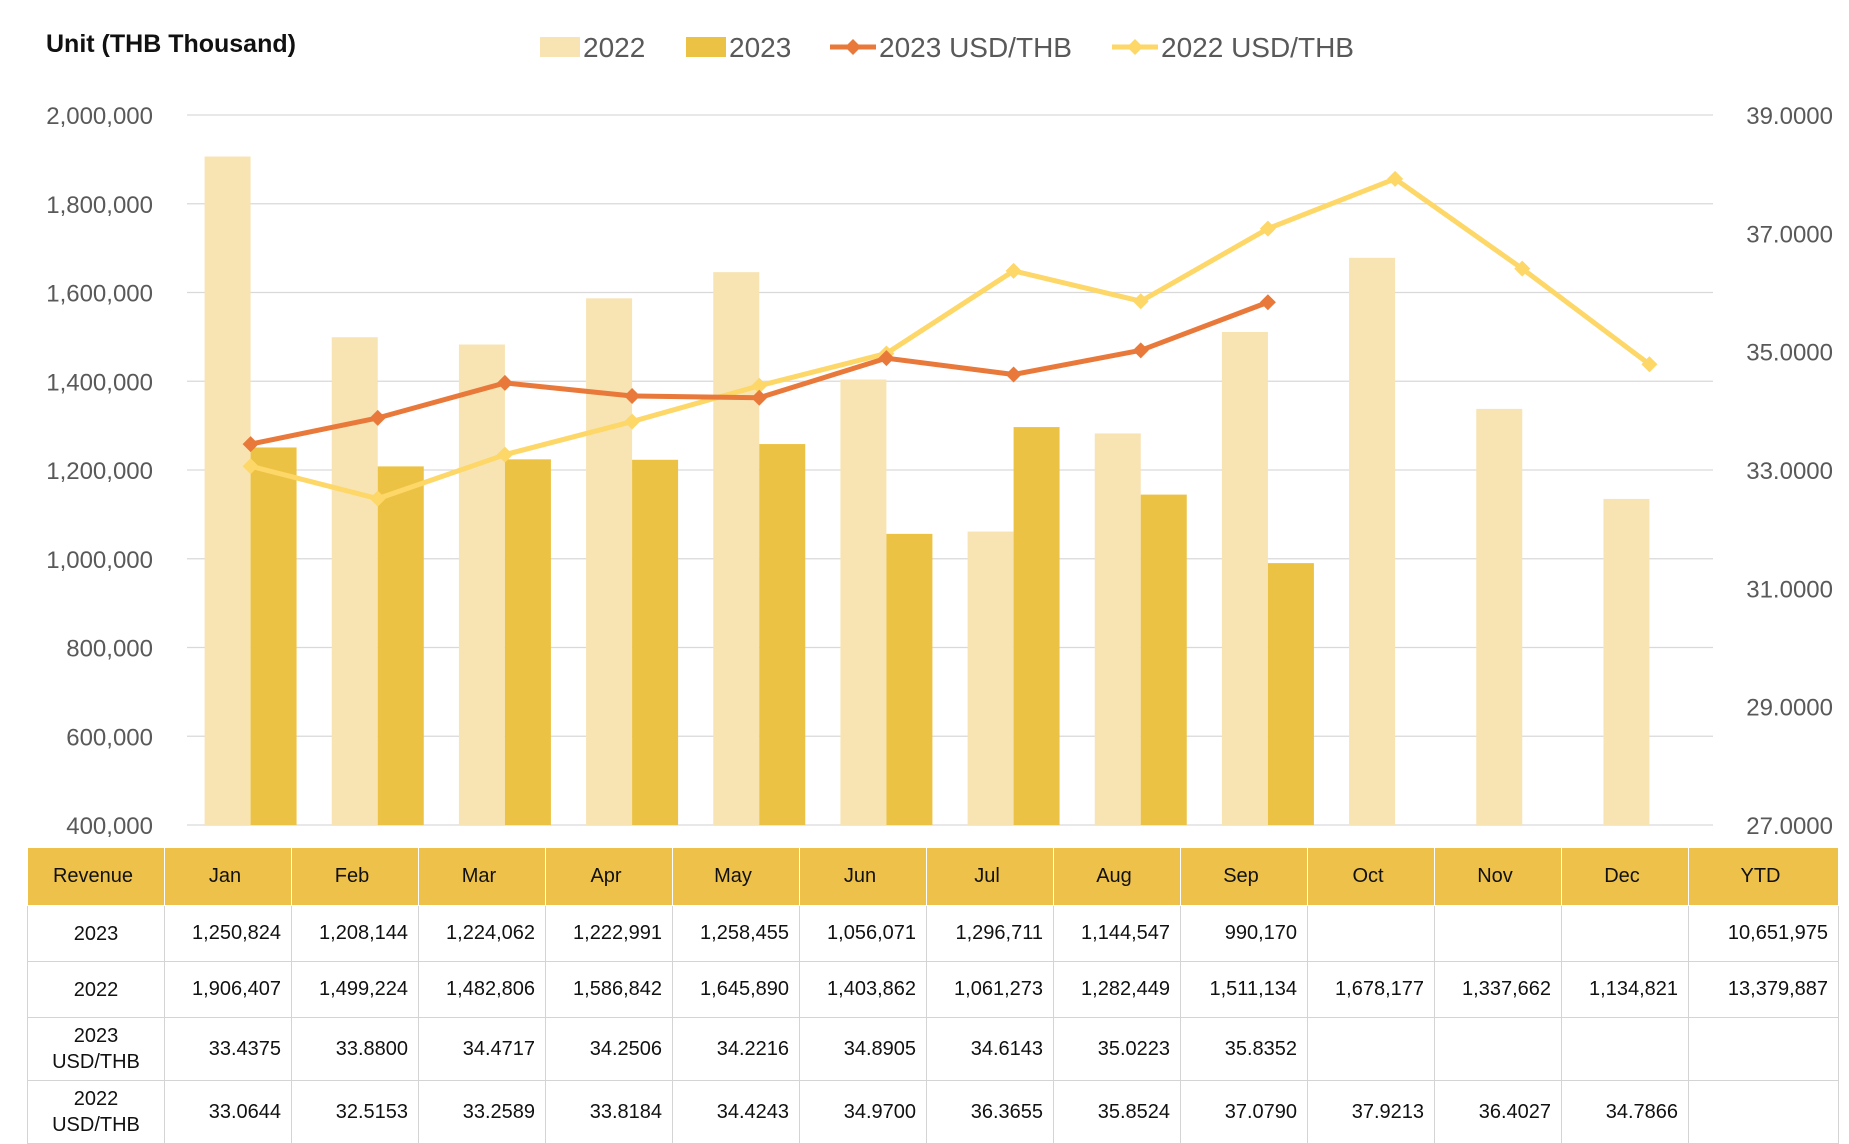  Describe the element at coordinates (482, 876) in the screenshot. I see `table-header-mar: Mar` at that location.